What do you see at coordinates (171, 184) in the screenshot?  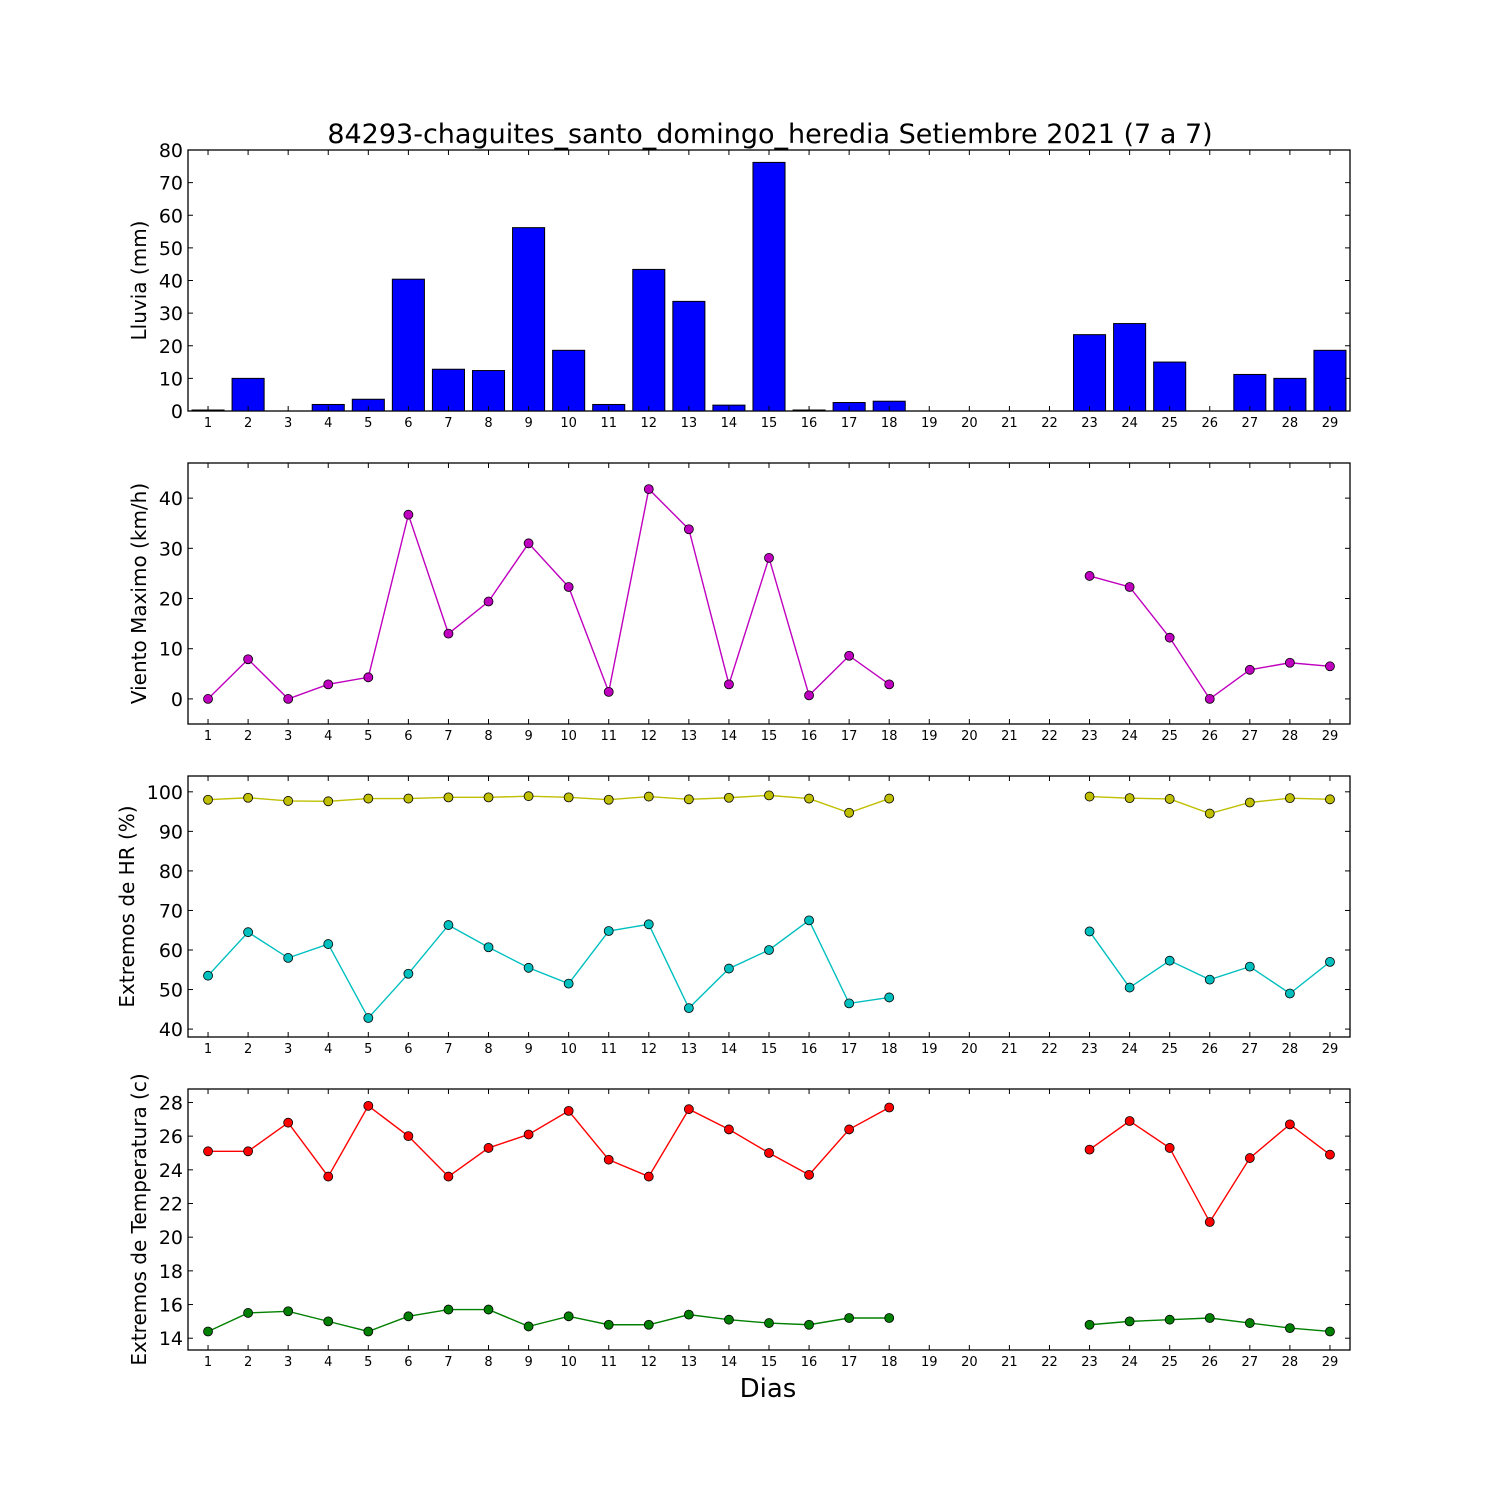 I see `ytick-label: 70` at bounding box center [171, 184].